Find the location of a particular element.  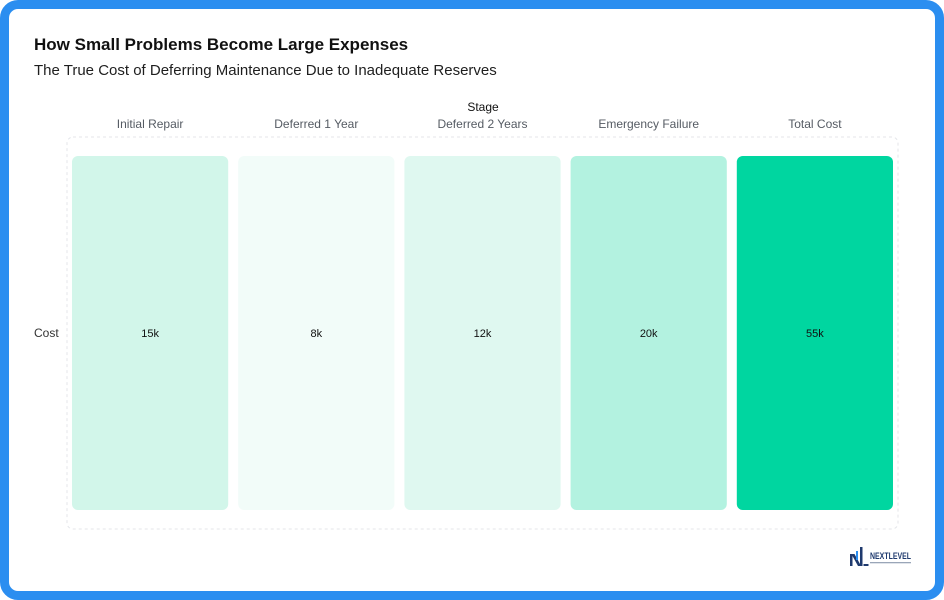

nextlevel-logo: NEXTLEVEL is located at coordinates (880, 556).